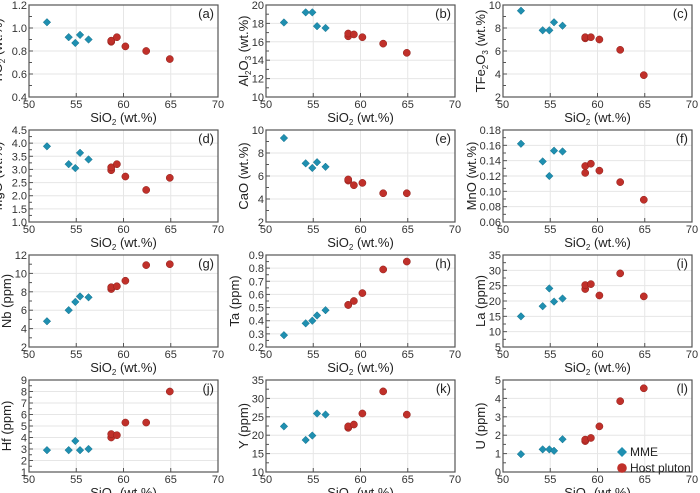 The image size is (700, 493). Describe the element at coordinates (443, 263) in the screenshot. I see `panel-label: (h)` at that location.